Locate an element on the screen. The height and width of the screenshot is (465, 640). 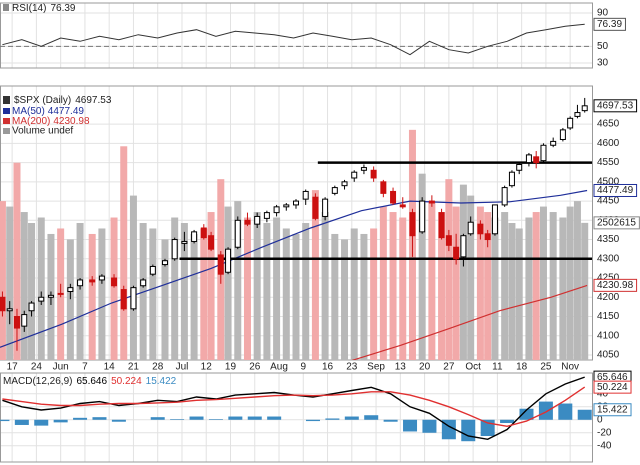
x-tick-label: Jun is located at coordinates (61, 367).